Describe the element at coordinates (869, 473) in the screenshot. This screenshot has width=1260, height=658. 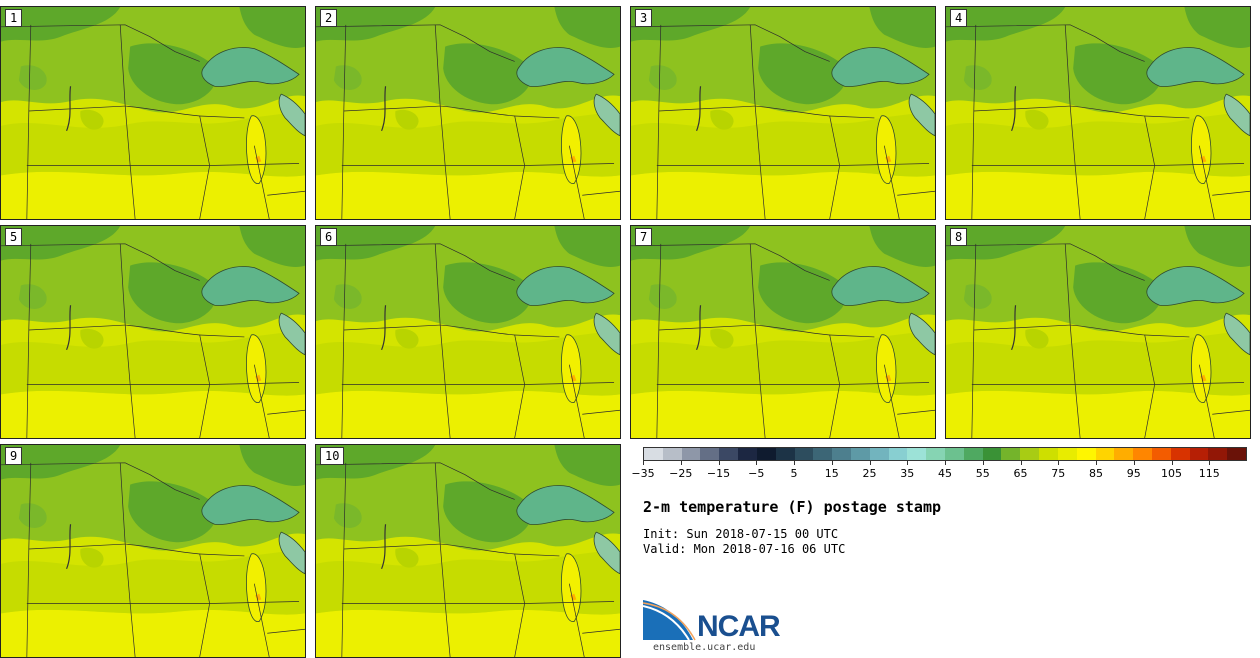
I see `colorbar-tick-label: 25` at that location.